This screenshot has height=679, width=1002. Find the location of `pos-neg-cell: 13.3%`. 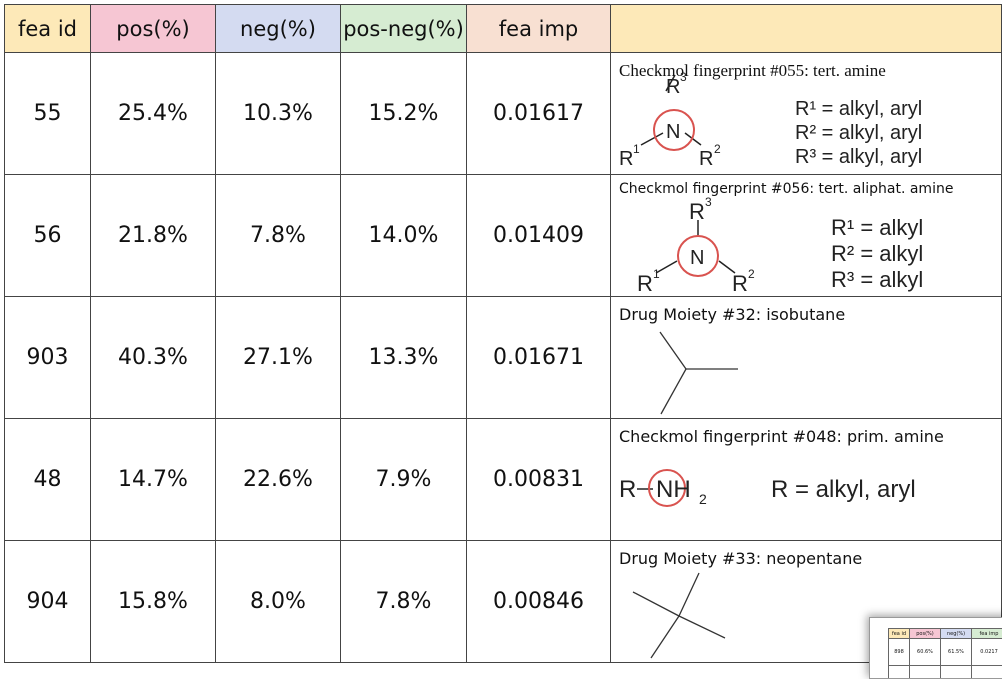

pos-neg-cell: 13.3% is located at coordinates (404, 358).